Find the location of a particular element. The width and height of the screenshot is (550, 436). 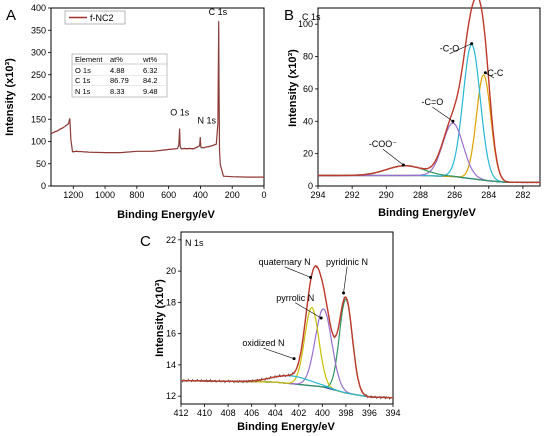

peak-label: -COO⁻ is located at coordinates (383, 144).